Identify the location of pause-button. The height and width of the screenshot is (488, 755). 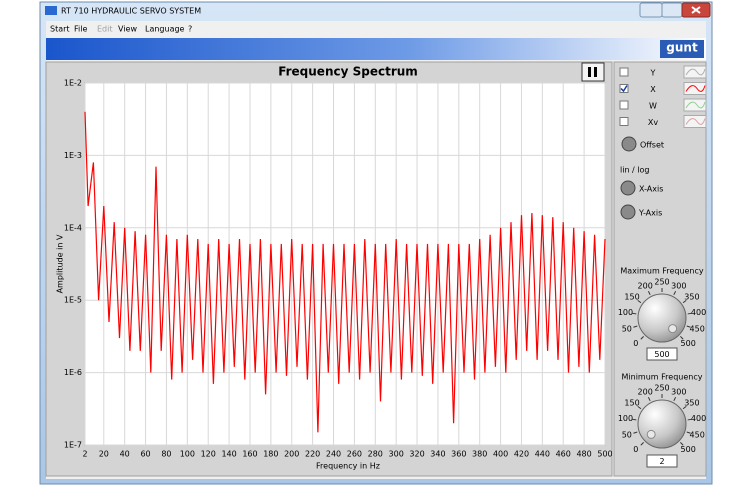
(593, 72).